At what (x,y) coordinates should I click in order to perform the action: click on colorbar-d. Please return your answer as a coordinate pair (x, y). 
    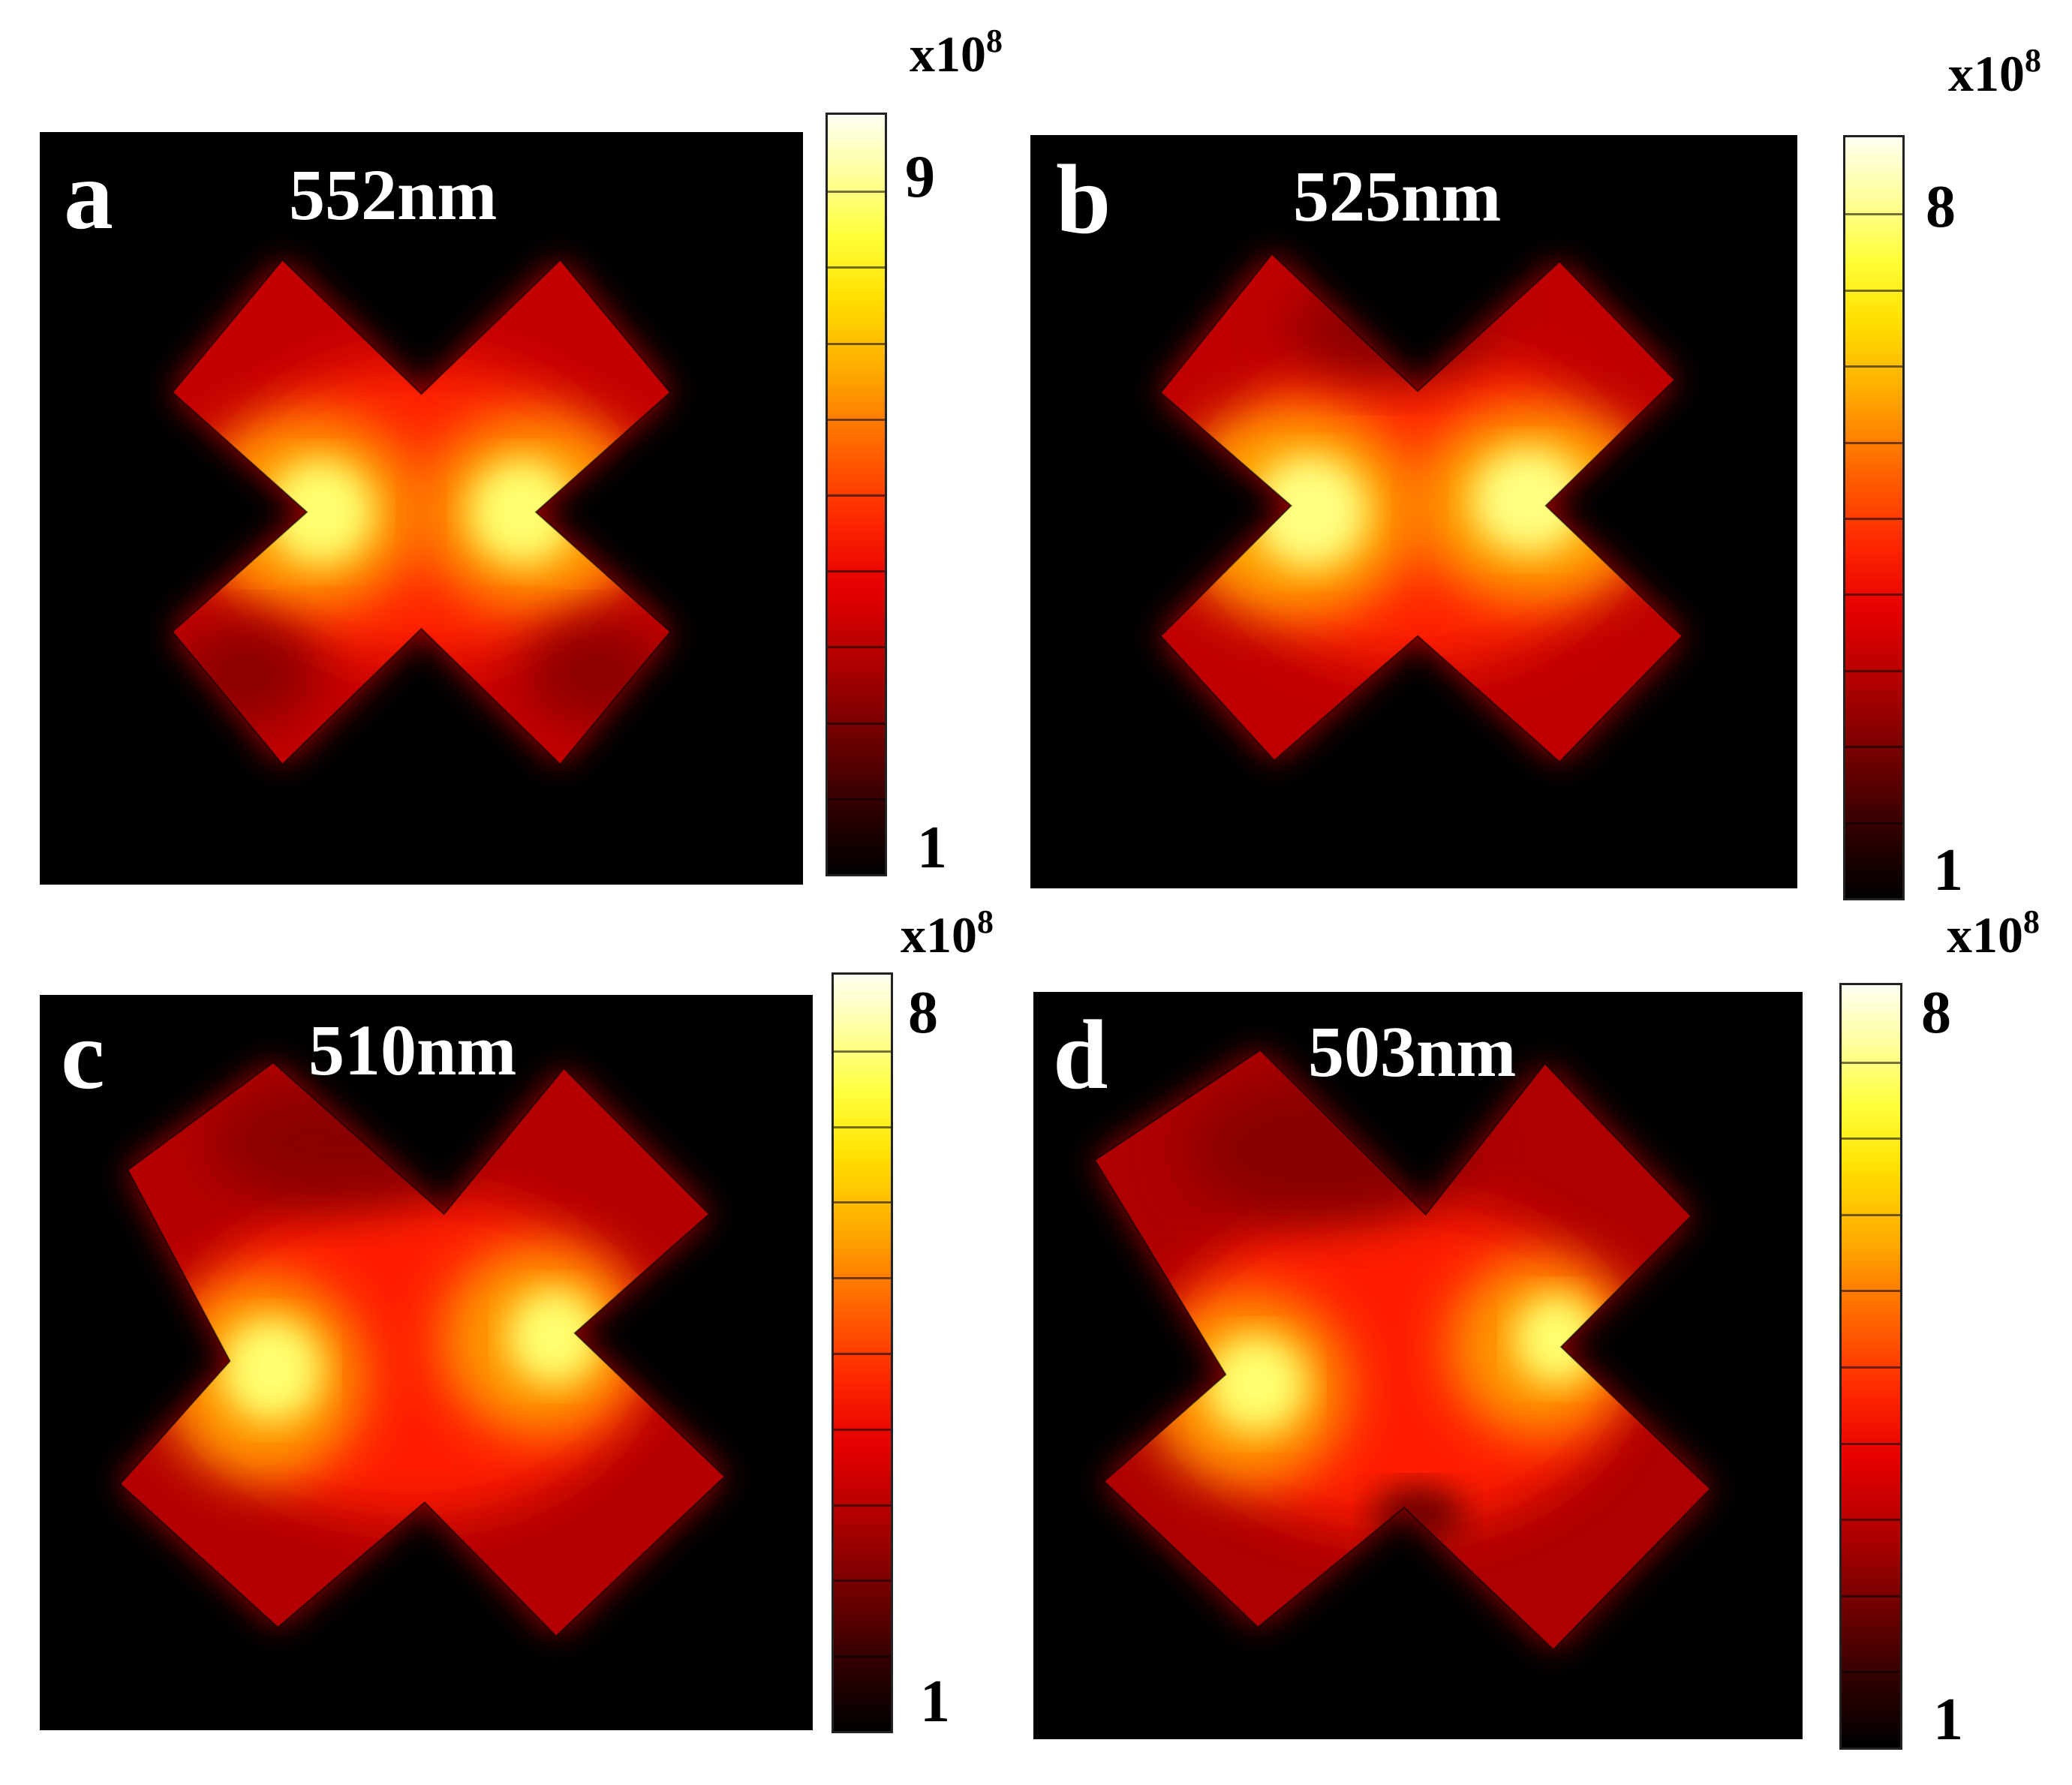
    Looking at the image, I should click on (1870, 1366).